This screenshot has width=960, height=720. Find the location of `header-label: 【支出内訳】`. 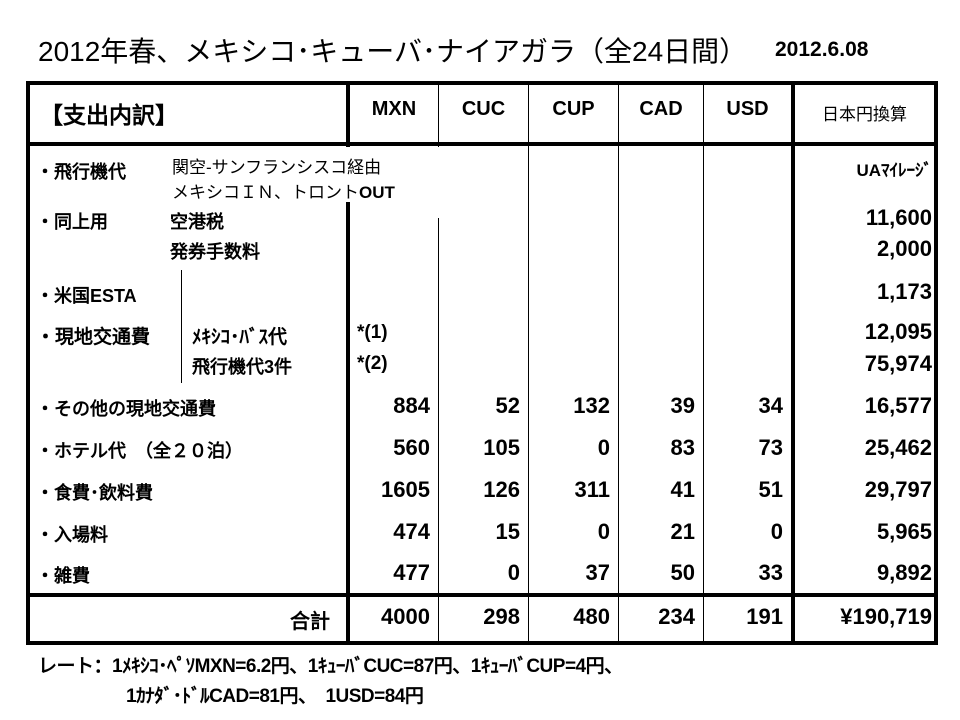

header-label: 【支出内訳】 is located at coordinates (109, 115).